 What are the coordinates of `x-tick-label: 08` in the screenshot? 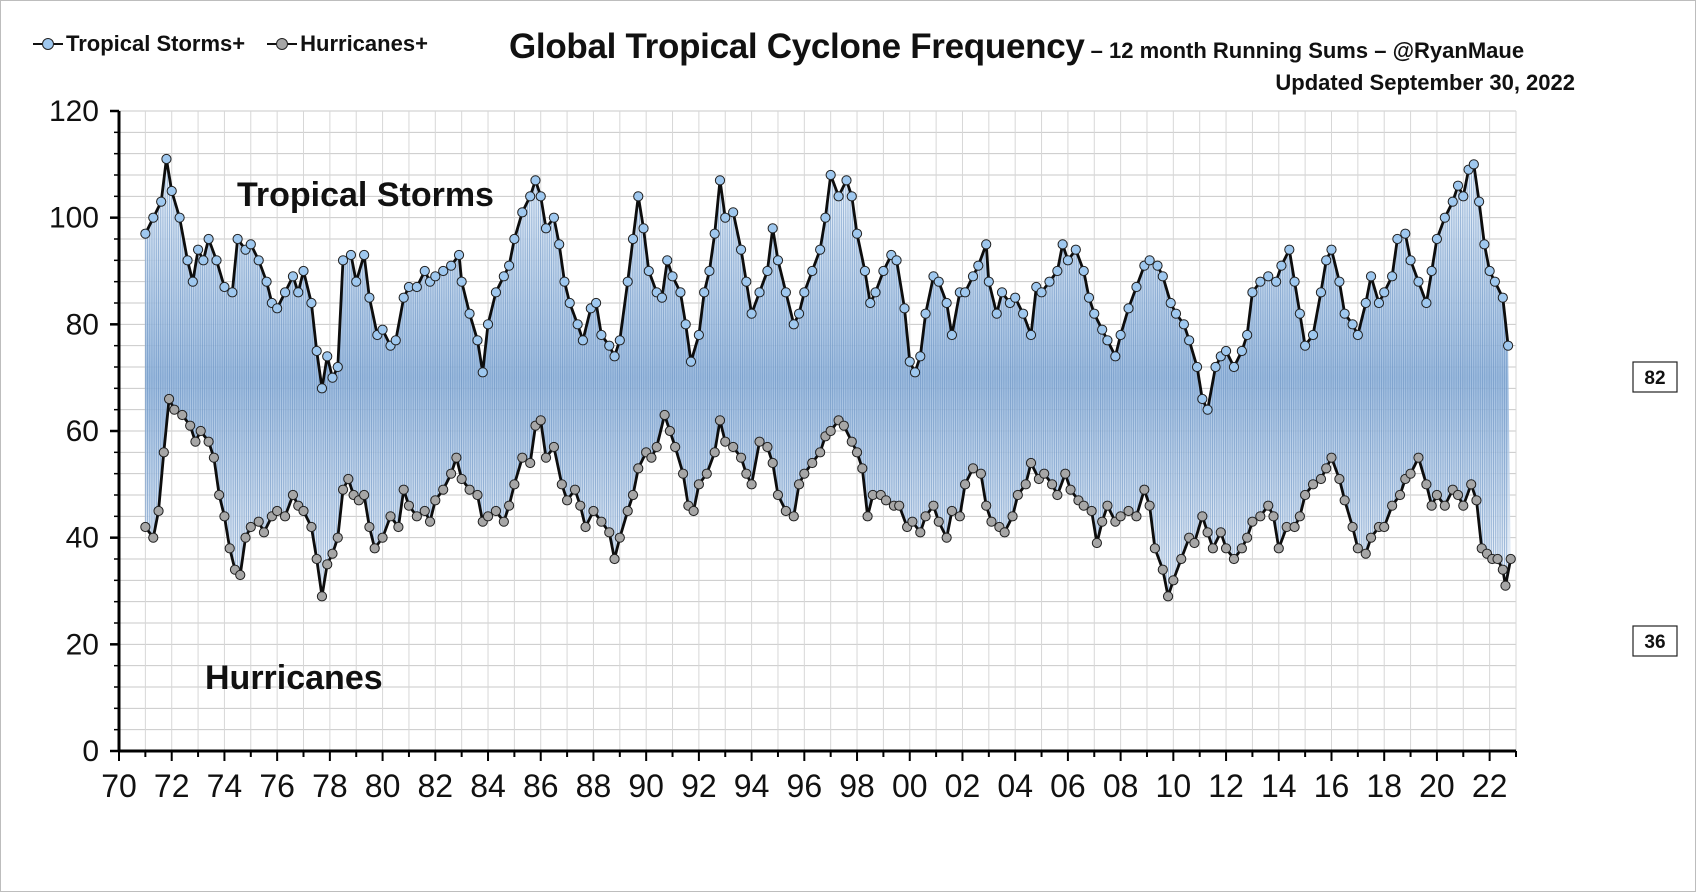 It's located at (1121, 786).